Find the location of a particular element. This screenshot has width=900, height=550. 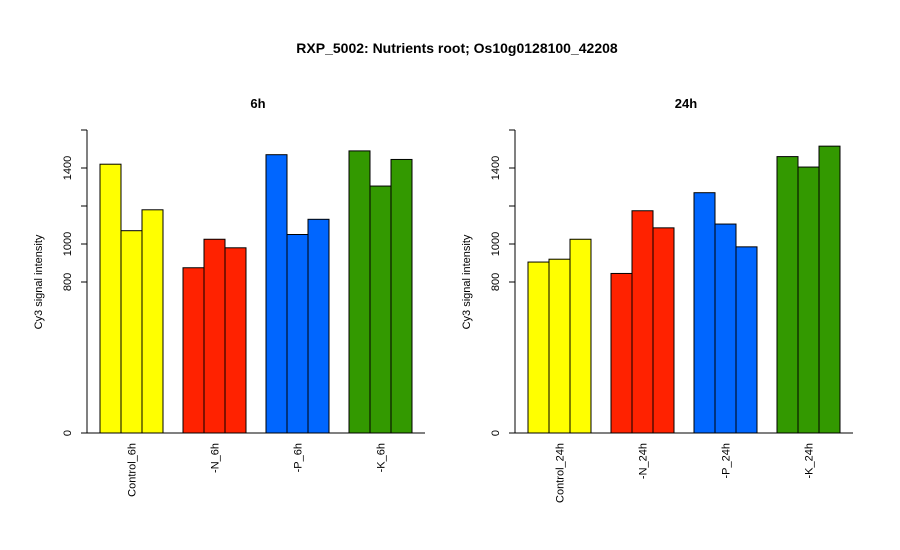

x-tick-label: -N_6h is located at coordinates (216, 458).